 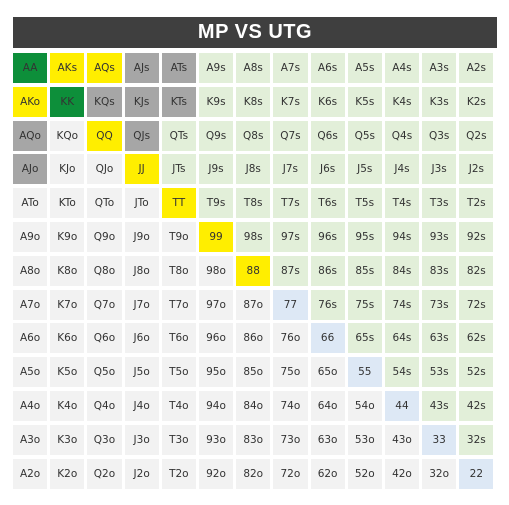 I want to click on hand-cell-kqo: KQo, so click(x=67, y=135).